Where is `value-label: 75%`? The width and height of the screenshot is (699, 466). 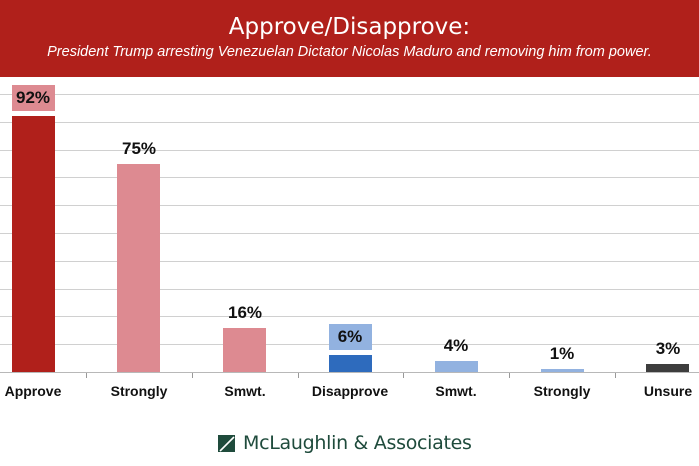 value-label: 75% is located at coordinates (139, 148).